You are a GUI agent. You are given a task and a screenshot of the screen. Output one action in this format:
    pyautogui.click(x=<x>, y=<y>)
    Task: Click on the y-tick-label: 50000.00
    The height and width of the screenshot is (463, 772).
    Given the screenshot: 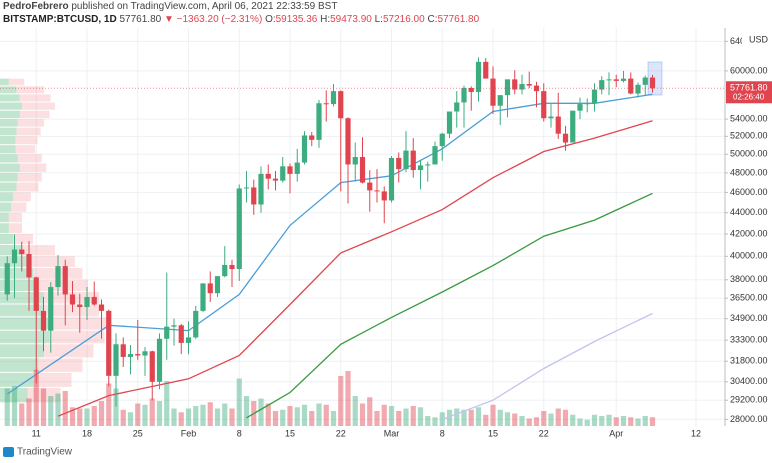 What is the action you would take?
    pyautogui.click(x=749, y=154)
    